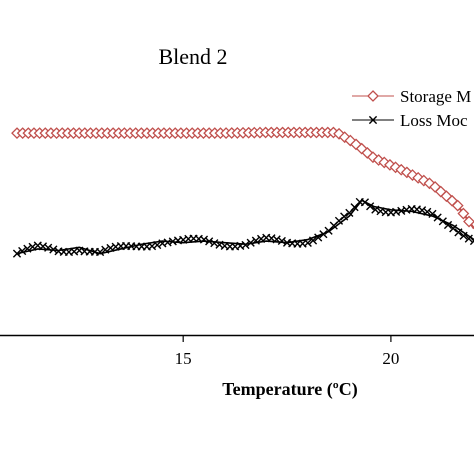 The image size is (474, 474). I want to click on legend-label: Storage M, so click(435, 96).